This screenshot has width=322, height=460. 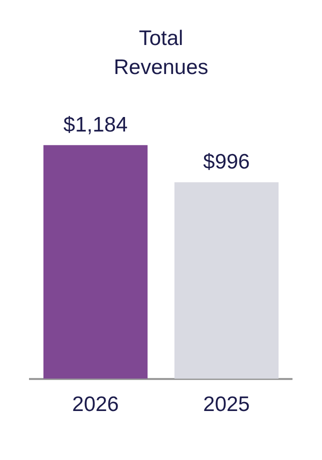 What do you see at coordinates (226, 404) in the screenshot?
I see `x-tick-label: 2025` at bounding box center [226, 404].